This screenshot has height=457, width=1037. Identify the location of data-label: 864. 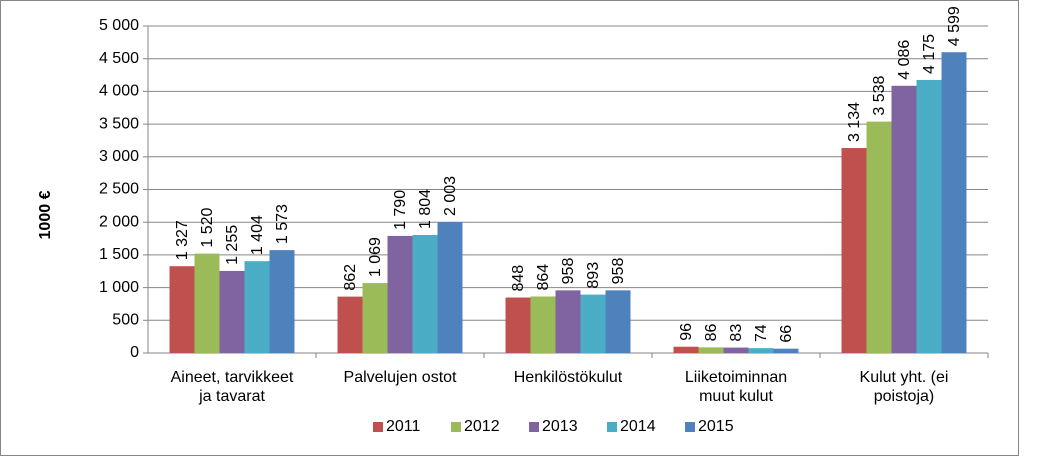
(543, 277).